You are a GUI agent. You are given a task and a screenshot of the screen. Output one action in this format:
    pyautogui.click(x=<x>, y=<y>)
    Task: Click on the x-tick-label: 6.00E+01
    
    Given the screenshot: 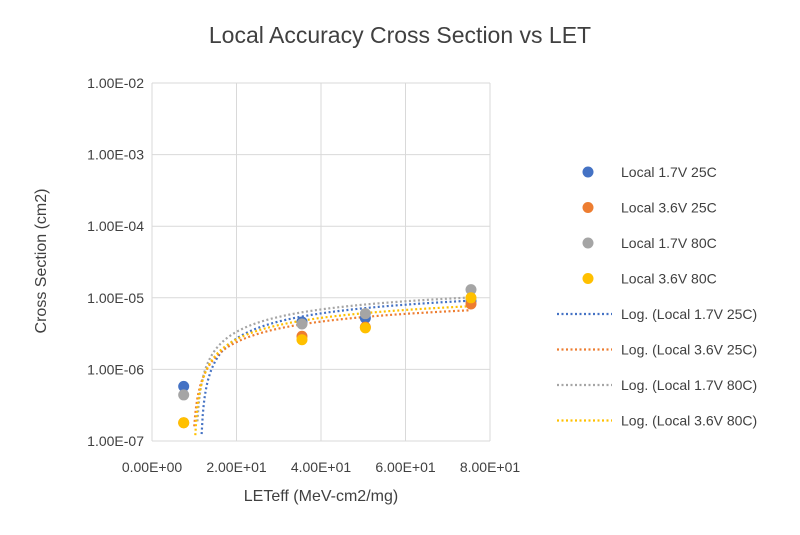 What is the action you would take?
    pyautogui.click(x=405, y=467)
    